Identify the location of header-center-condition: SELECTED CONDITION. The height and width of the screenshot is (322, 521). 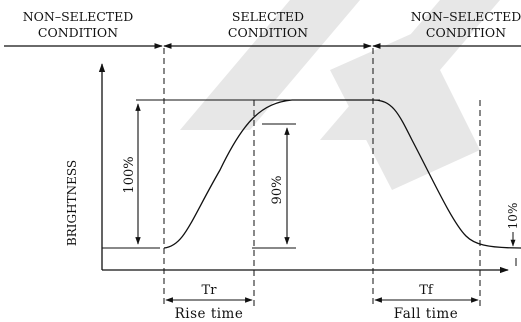
(268, 24).